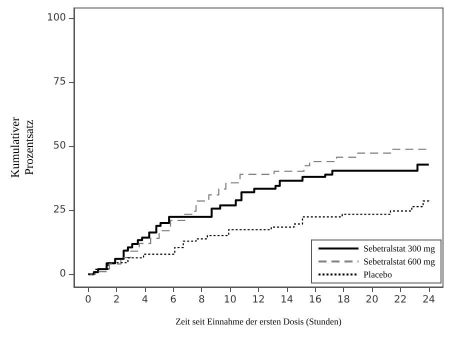 The height and width of the screenshot is (341, 455). Describe the element at coordinates (258, 300) in the screenshot. I see `x-tick-label: 12` at that location.